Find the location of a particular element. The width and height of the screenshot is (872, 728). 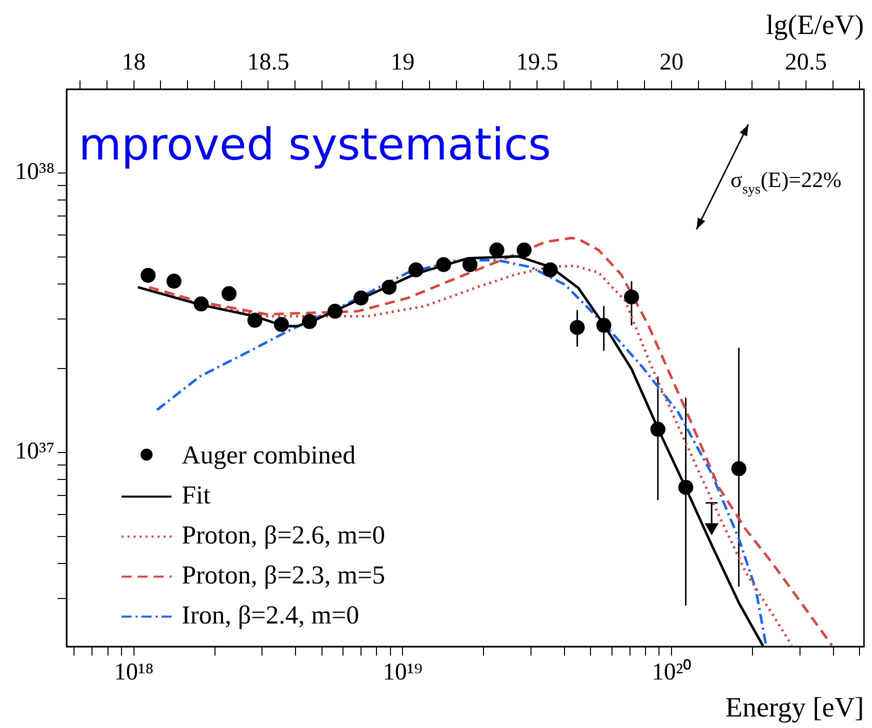

x2-tick-label: 20.5 is located at coordinates (805, 62).